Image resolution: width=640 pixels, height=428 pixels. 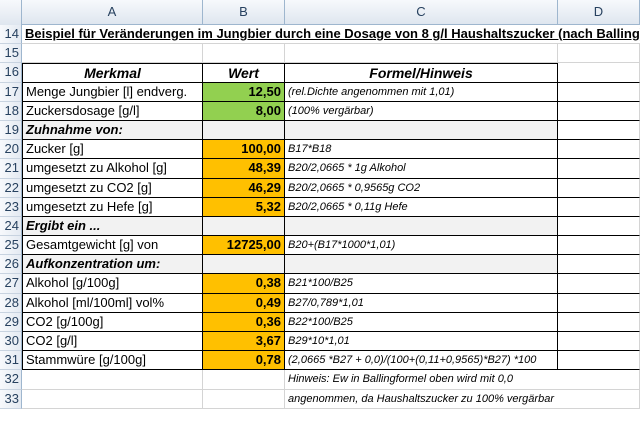 What do you see at coordinates (421, 303) in the screenshot?
I see `formel-cell: B27/0,789*1,01` at bounding box center [421, 303].